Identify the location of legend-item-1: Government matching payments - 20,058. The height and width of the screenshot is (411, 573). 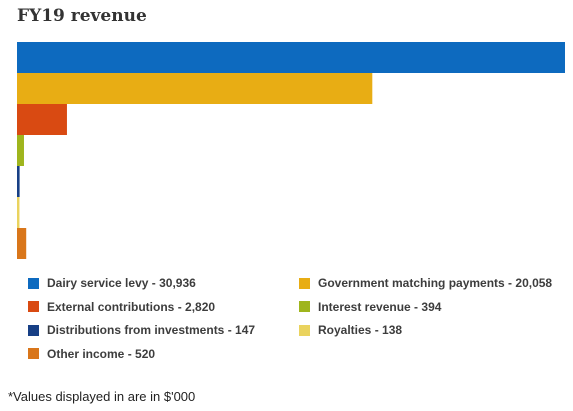
(425, 283).